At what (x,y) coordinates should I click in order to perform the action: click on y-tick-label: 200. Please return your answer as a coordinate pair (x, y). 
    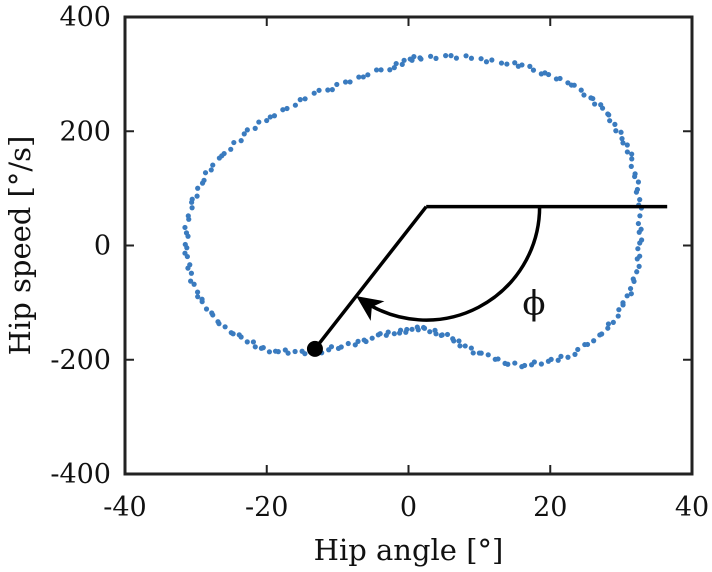
    Looking at the image, I should click on (85, 131).